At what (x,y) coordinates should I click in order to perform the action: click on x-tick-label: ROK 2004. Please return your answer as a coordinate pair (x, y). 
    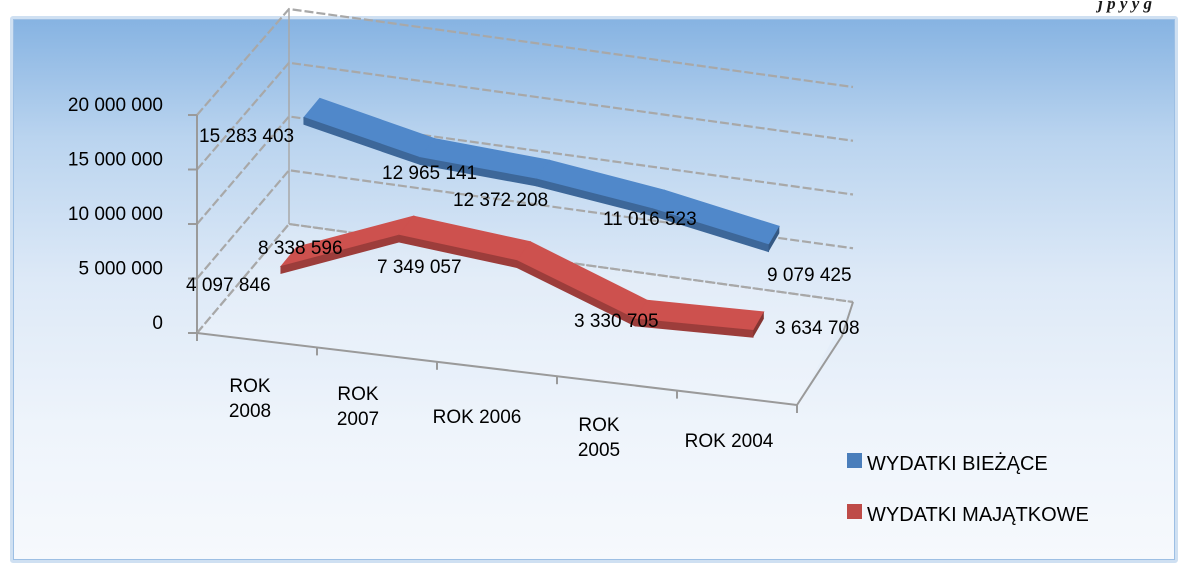
    Looking at the image, I should click on (729, 441).